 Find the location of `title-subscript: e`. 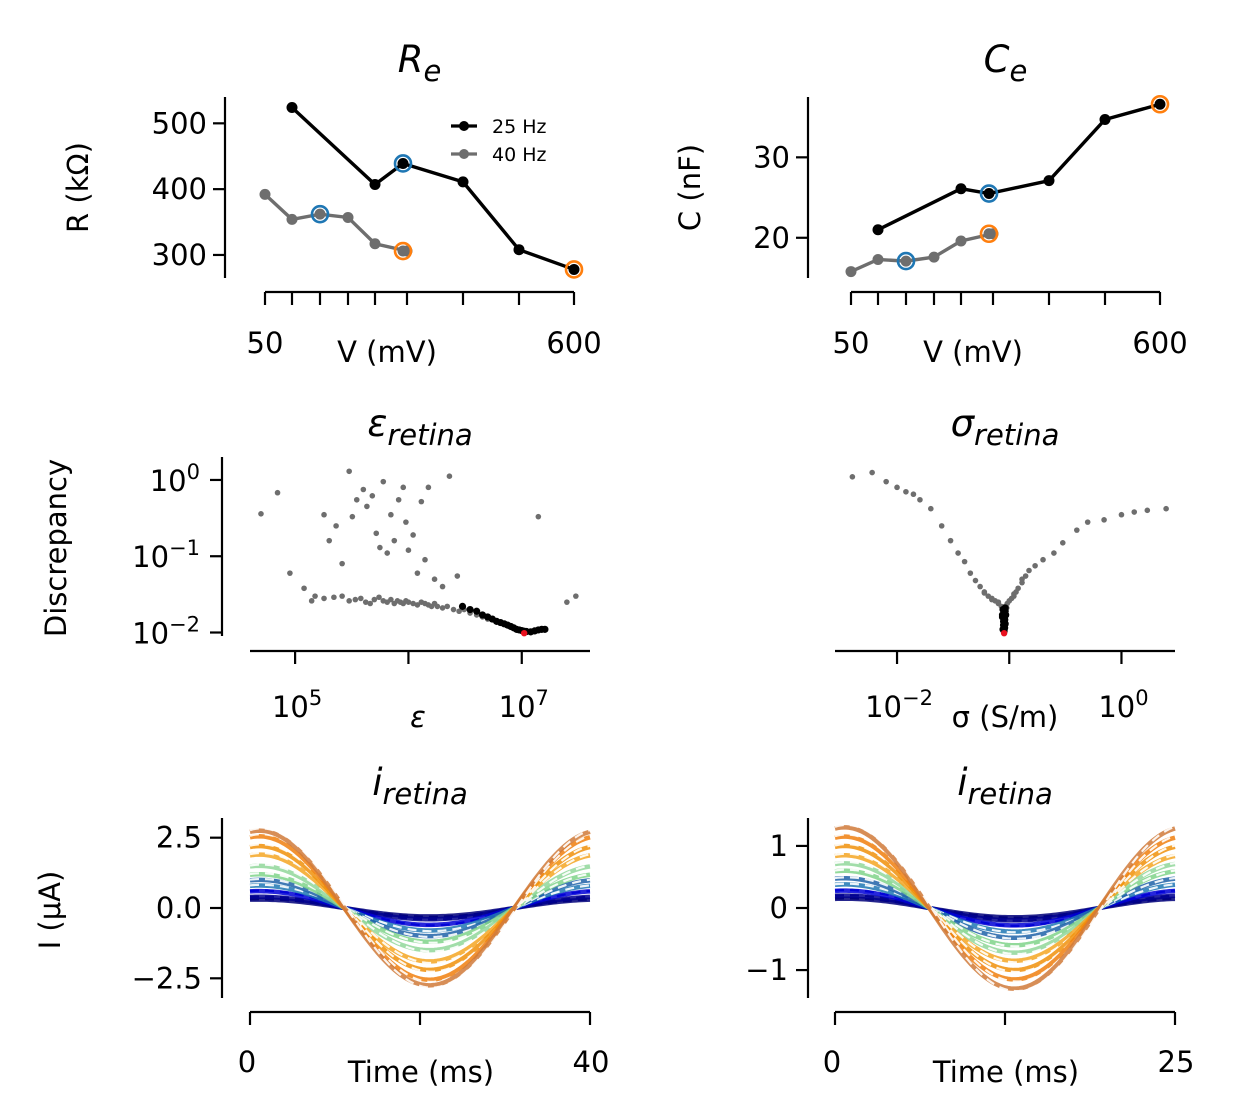

title-subscript: e is located at coordinates (1019, 71).